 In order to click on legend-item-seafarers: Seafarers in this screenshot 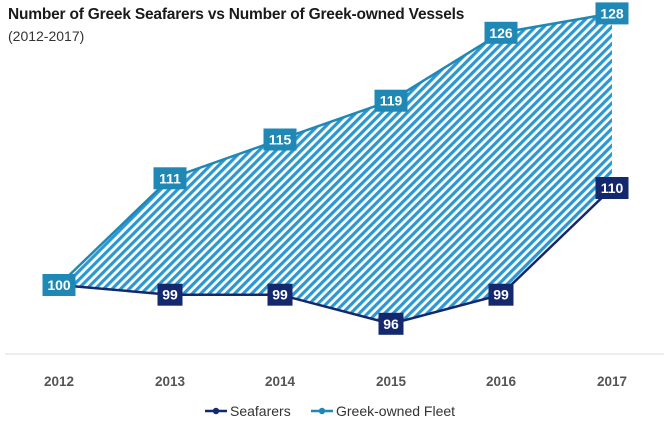, I will do `click(248, 411)`.